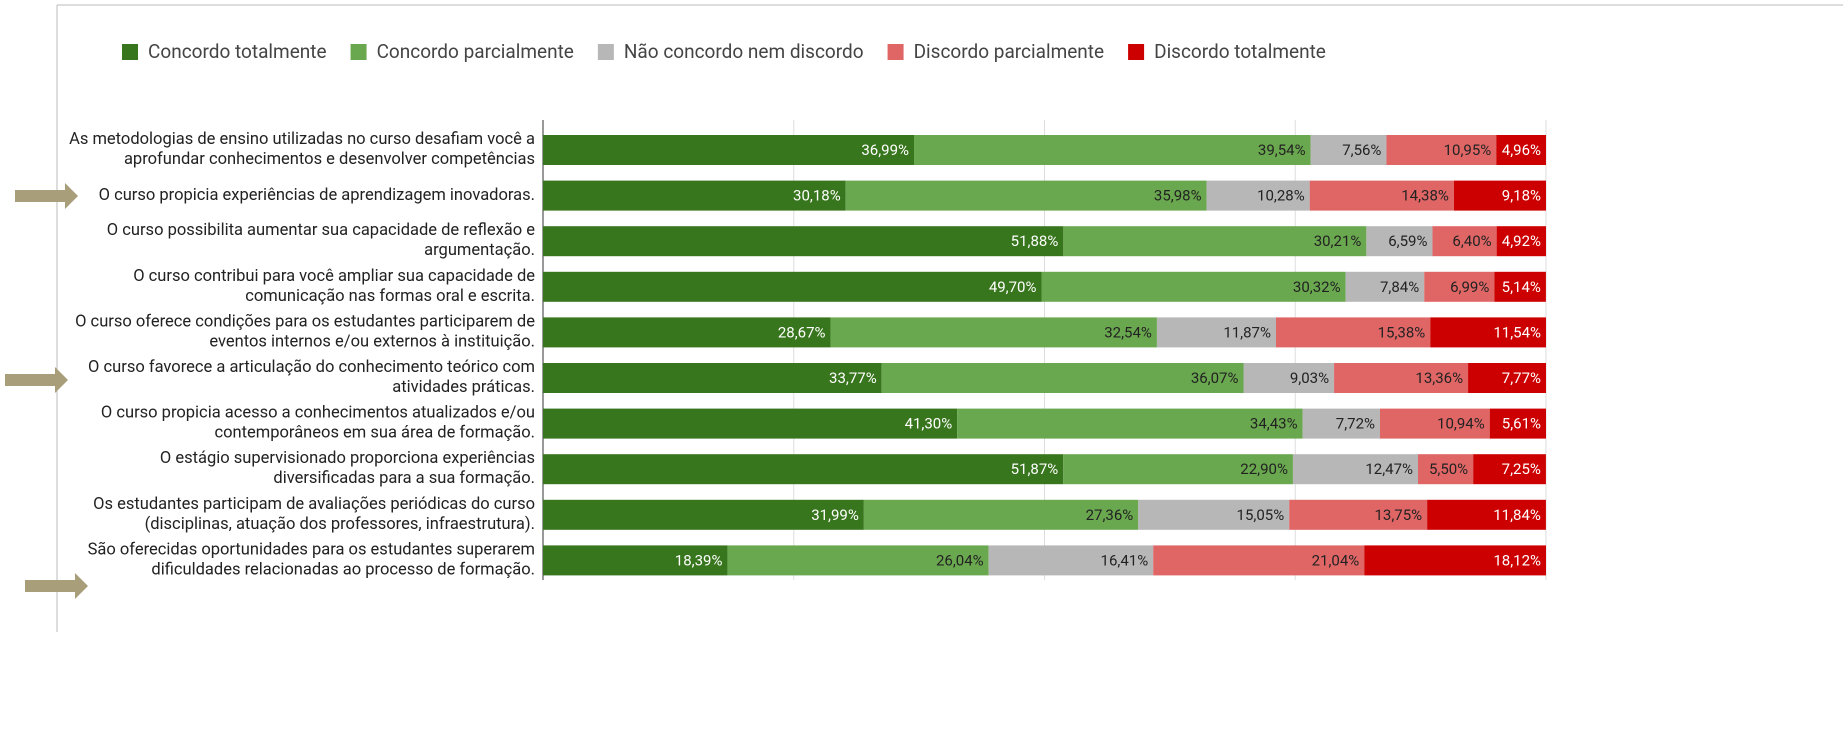 This screenshot has width=1843, height=742. Describe the element at coordinates (1521, 196) in the screenshot. I see `value-label: 9,18%` at that location.